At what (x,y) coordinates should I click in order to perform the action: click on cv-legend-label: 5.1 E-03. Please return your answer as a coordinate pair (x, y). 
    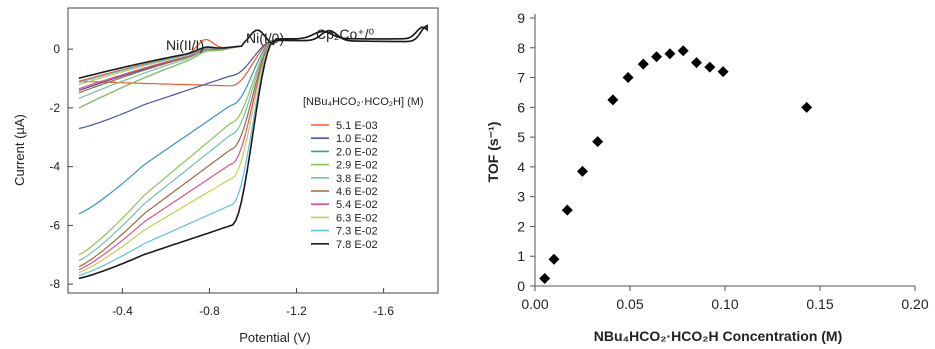
    Looking at the image, I should click on (357, 126).